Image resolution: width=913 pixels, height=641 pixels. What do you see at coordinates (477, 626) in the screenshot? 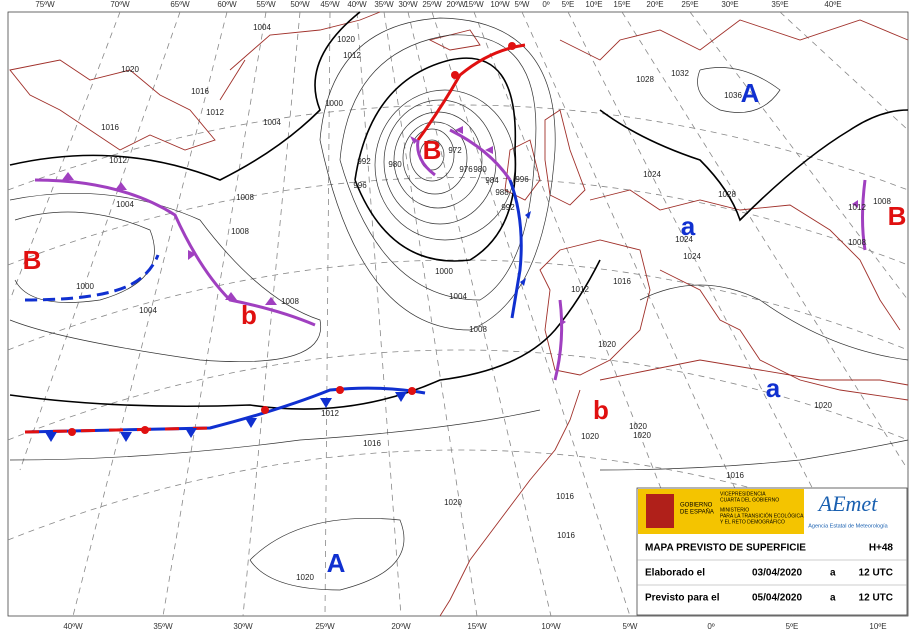
I see `bottom-lon-label: 15ºW` at bounding box center [477, 626].